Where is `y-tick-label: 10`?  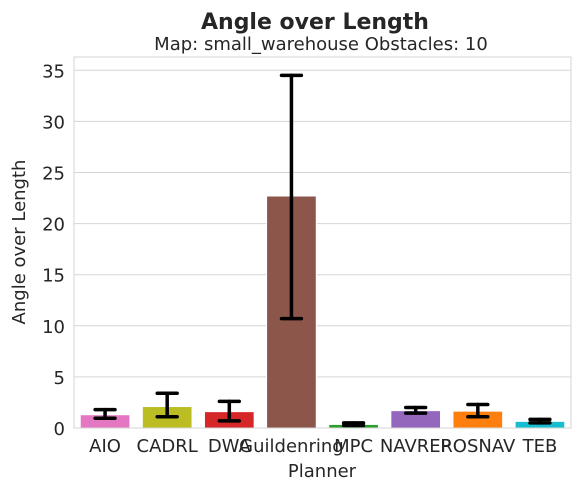 y-tick-label: 10 is located at coordinates (53, 327).